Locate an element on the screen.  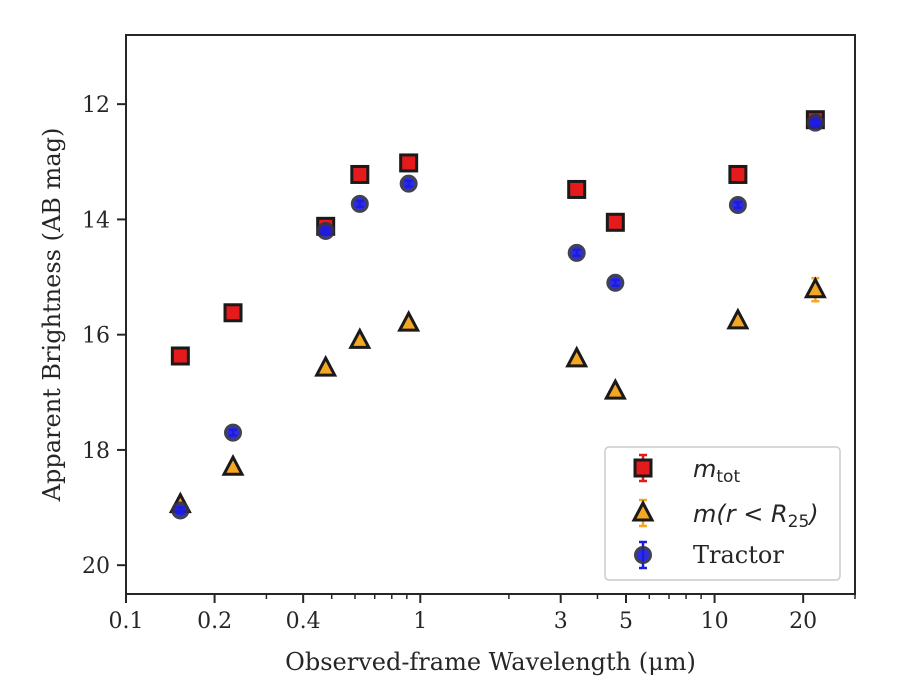
x-tick-label: 0.2 is located at coordinates (214, 621).